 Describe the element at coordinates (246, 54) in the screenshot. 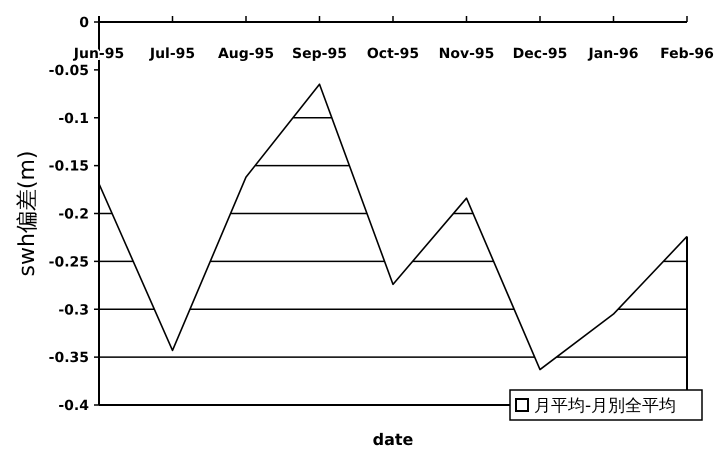

I see `x-tick-label: Aug-95` at that location.